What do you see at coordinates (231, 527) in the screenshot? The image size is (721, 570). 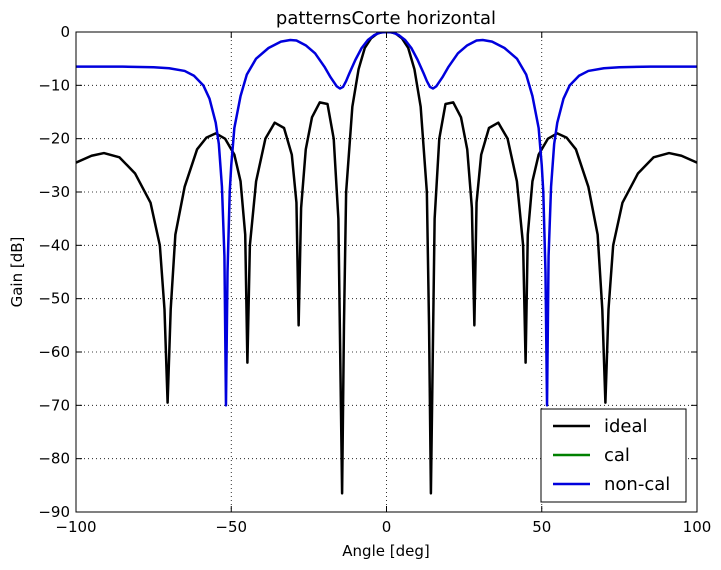 I see `x-tick-label: −50` at bounding box center [231, 527].